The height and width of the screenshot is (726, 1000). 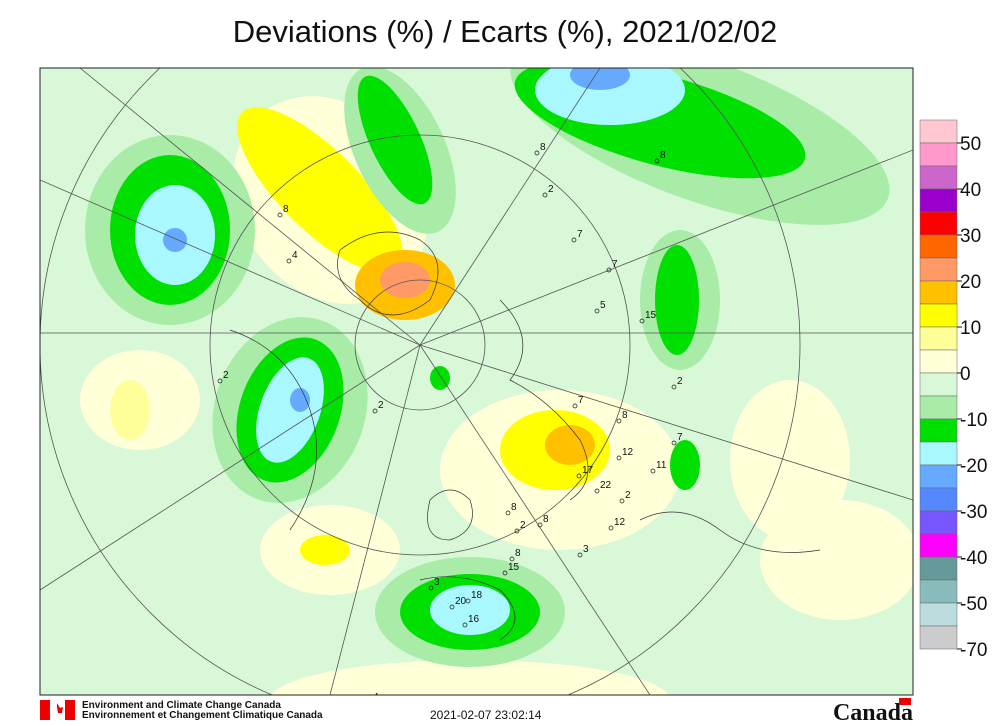 I want to click on agency-en: Environment and Climate Change Canada, so click(x=181, y=705).